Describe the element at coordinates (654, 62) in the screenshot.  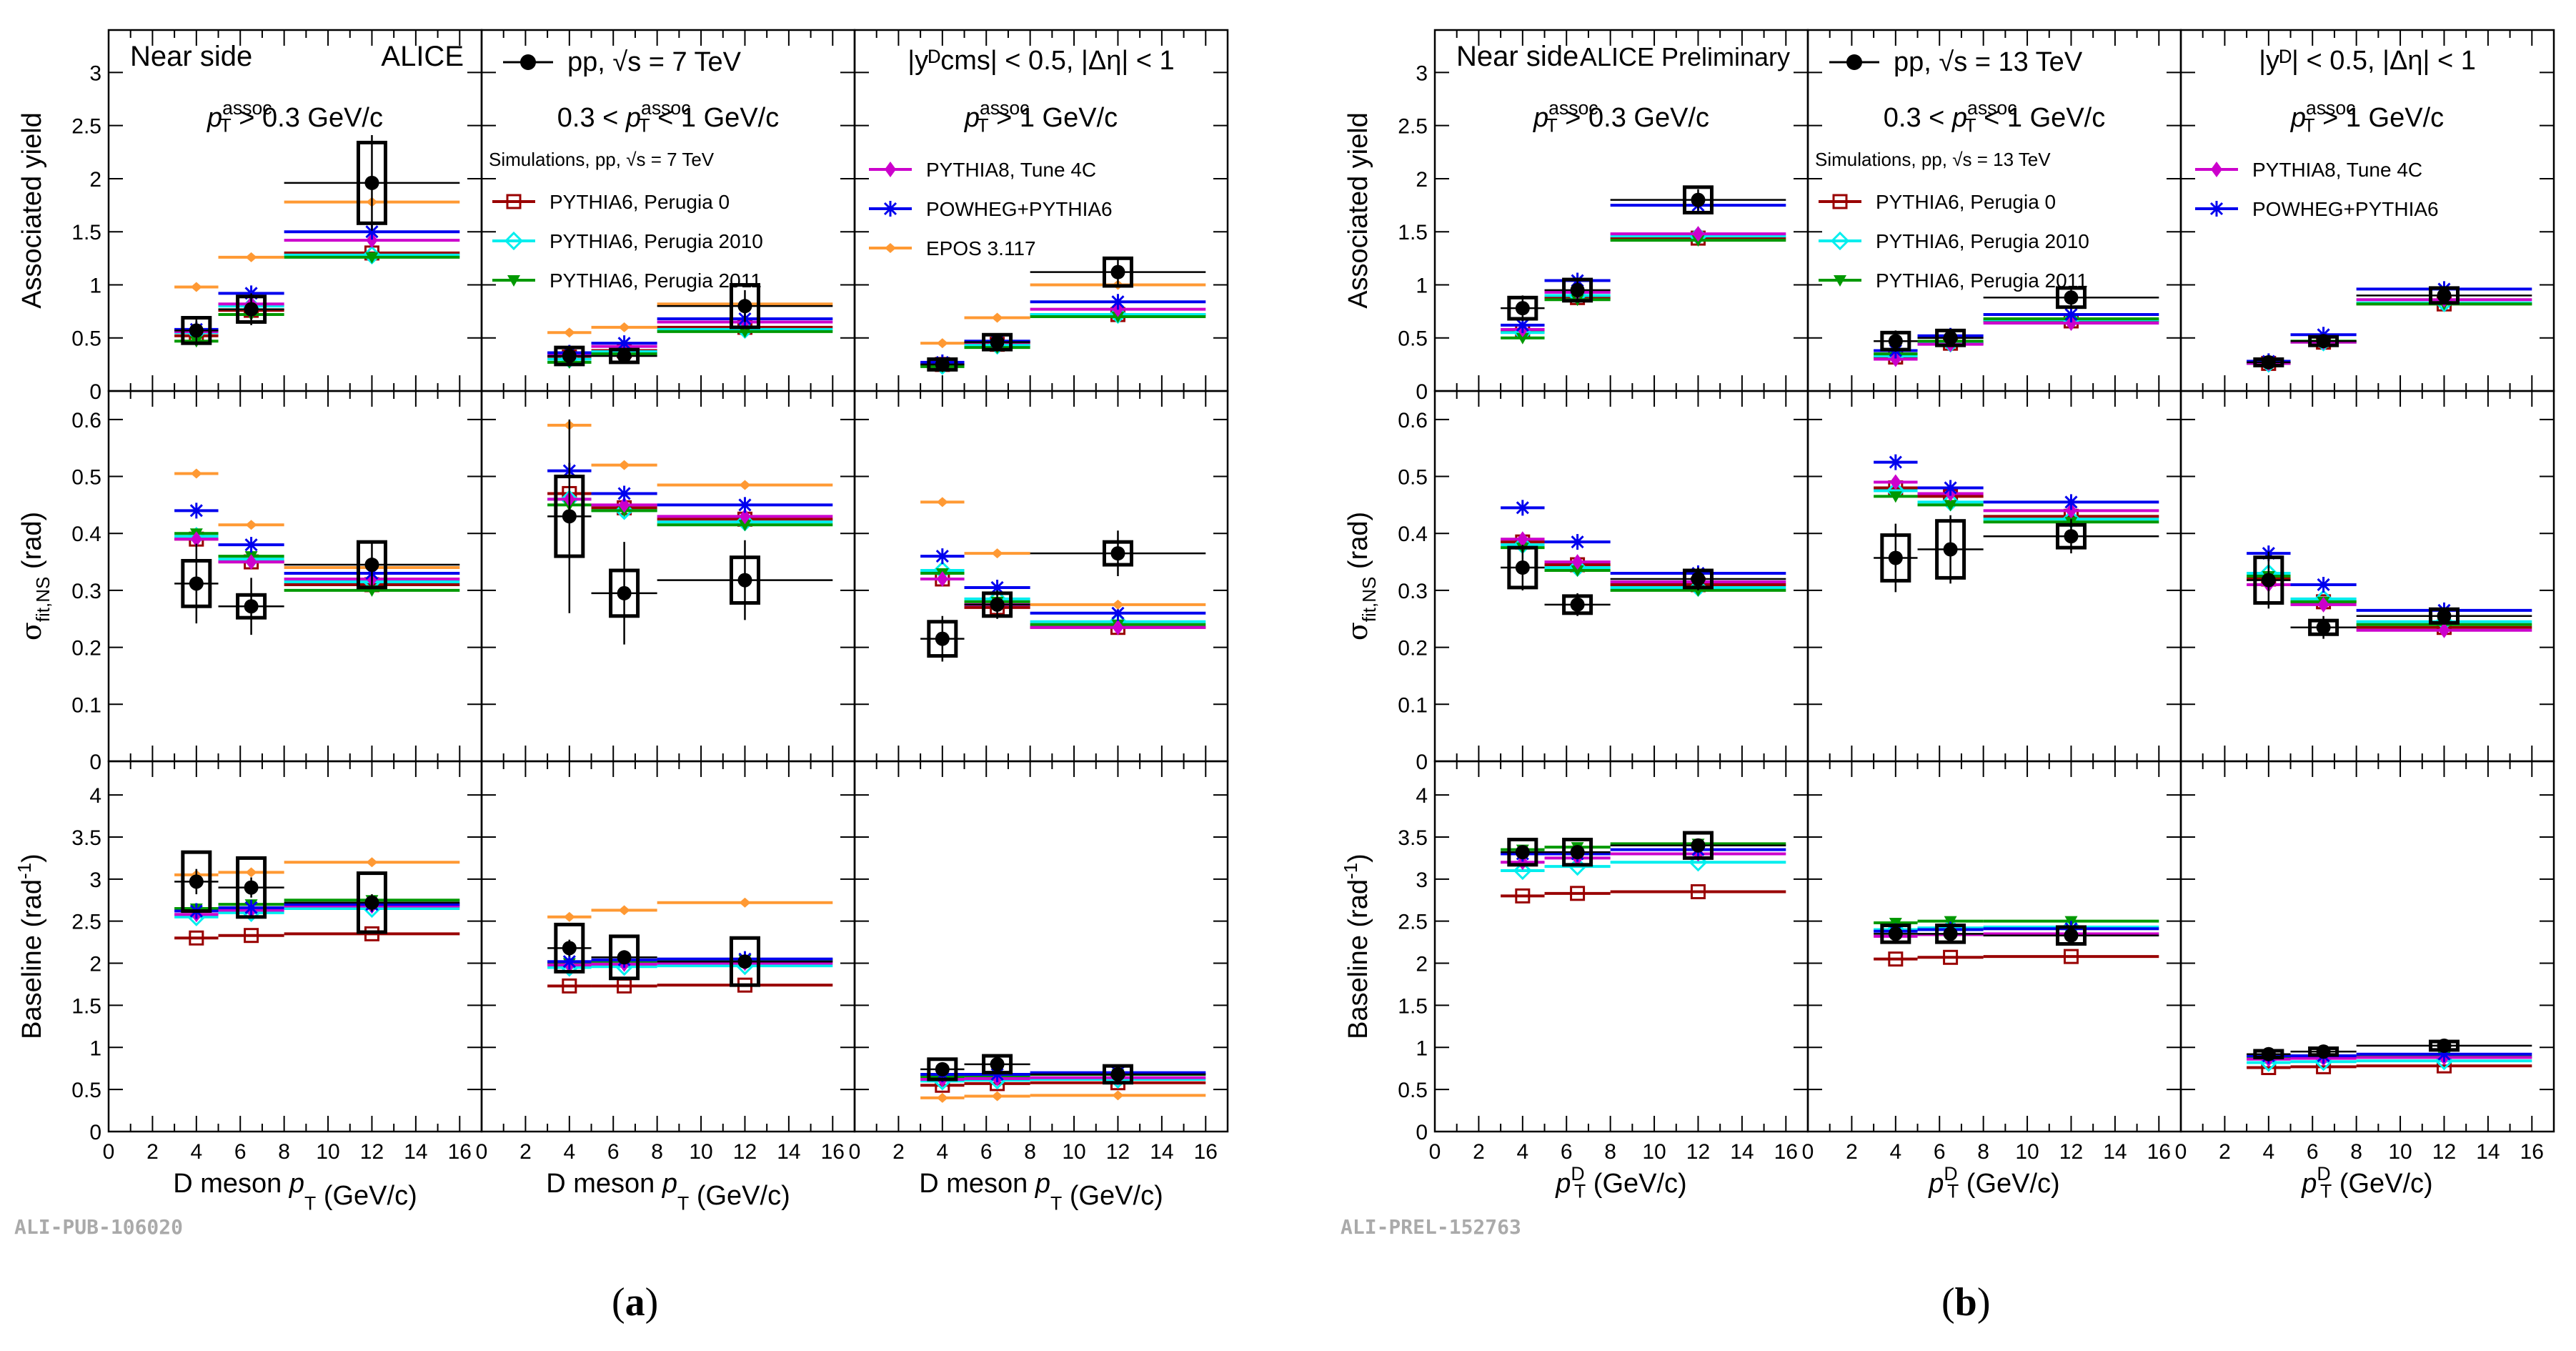
I see `energy-label: pp, √s = 7 TeV` at that location.